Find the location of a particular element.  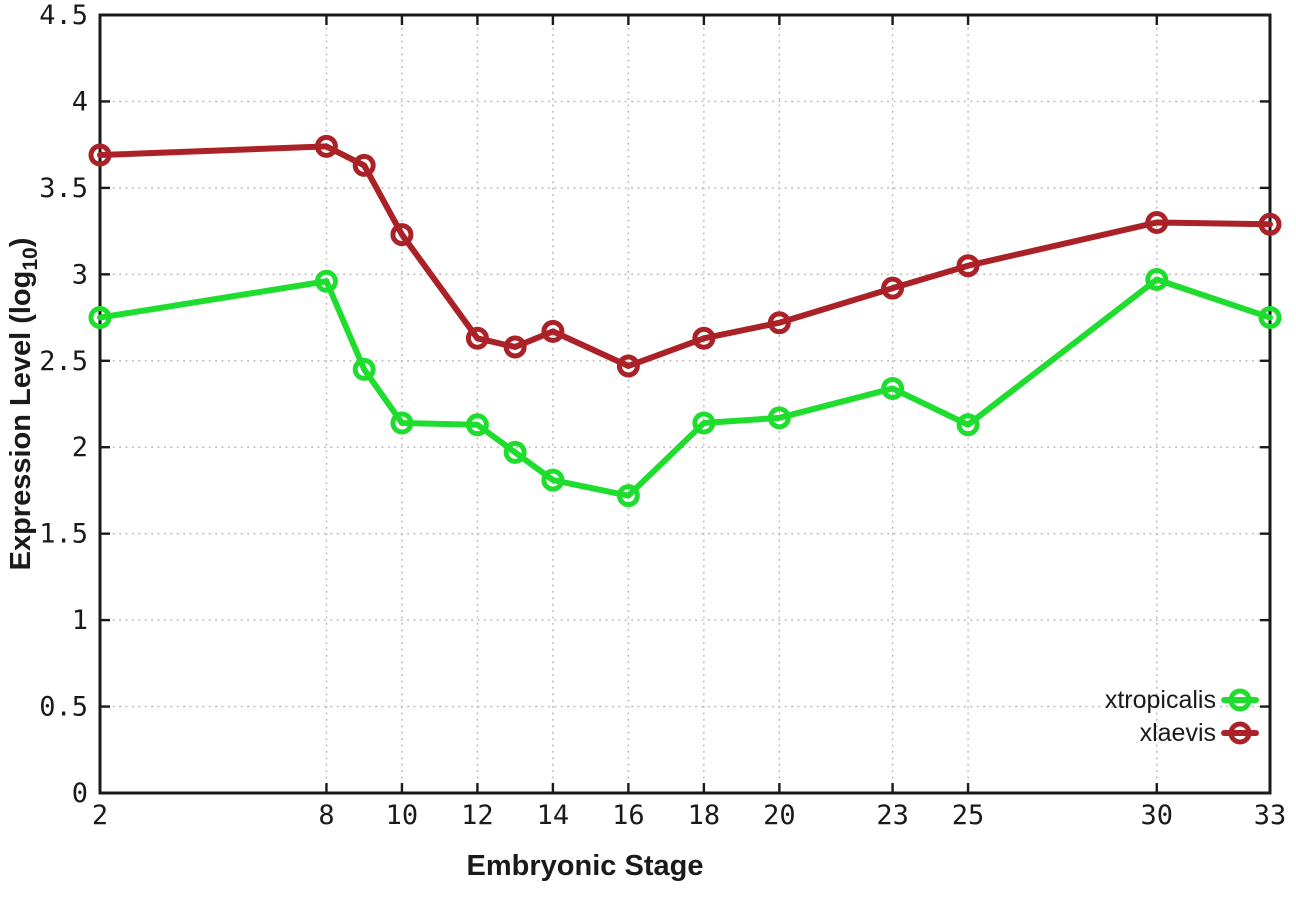

y-tick-label: 4 is located at coordinates (80, 101).